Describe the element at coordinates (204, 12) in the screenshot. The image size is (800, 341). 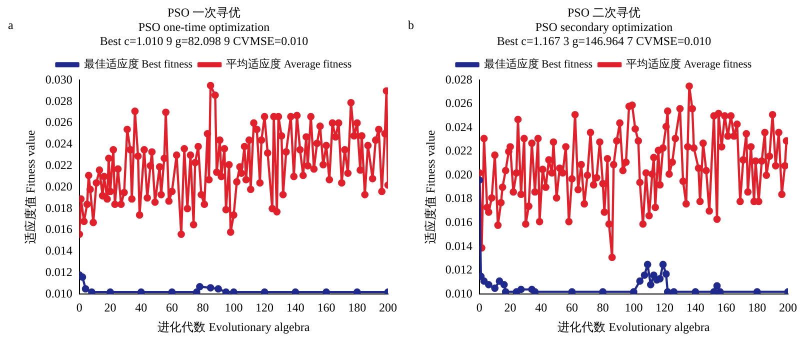
I see `chart-title: PSO 一次寻优` at that location.